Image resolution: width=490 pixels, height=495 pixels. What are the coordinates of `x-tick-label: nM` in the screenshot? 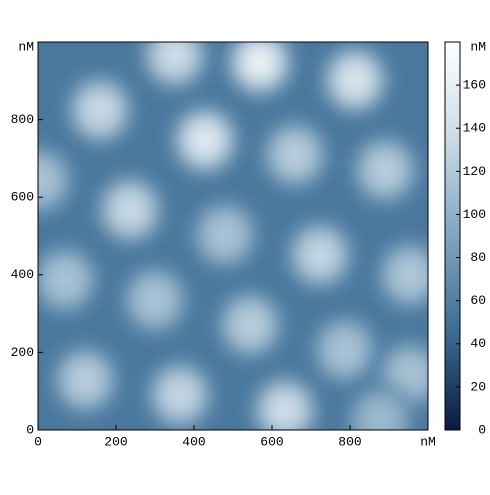 It's located at (428, 441).